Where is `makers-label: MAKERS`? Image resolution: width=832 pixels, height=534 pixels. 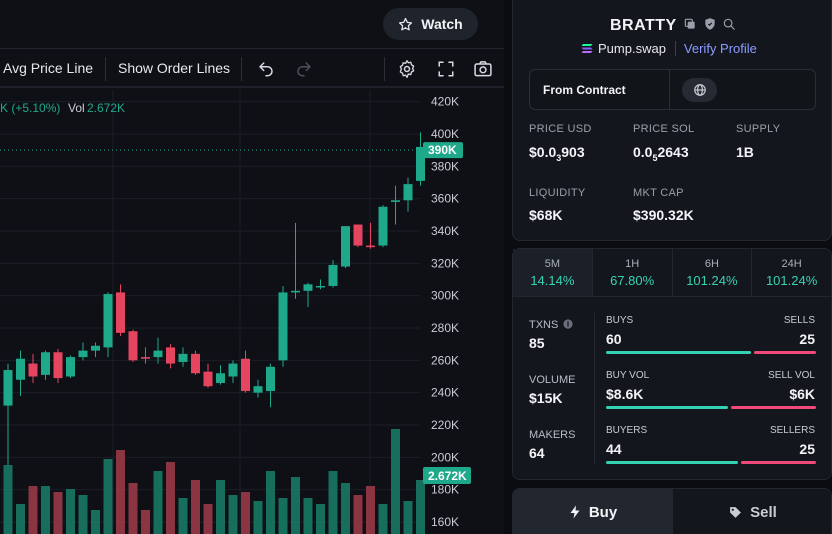 makers-label: MAKERS is located at coordinates (552, 435).